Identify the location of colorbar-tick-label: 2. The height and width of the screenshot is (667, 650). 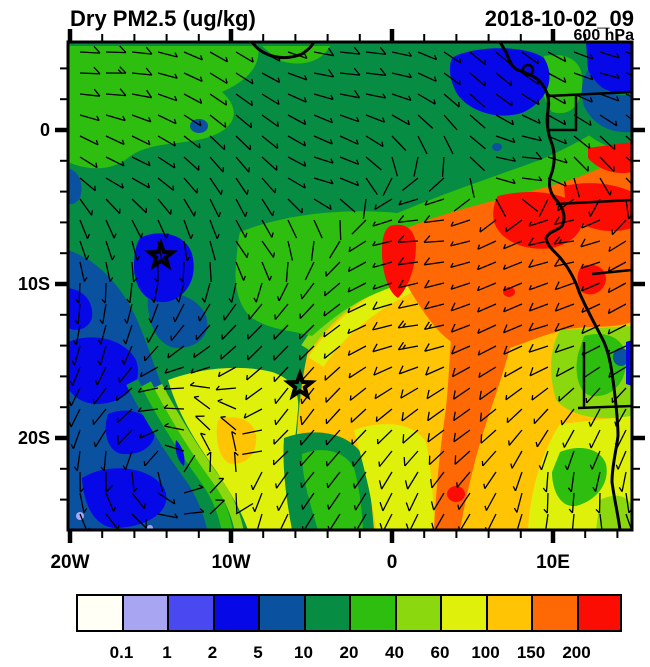
(212, 652).